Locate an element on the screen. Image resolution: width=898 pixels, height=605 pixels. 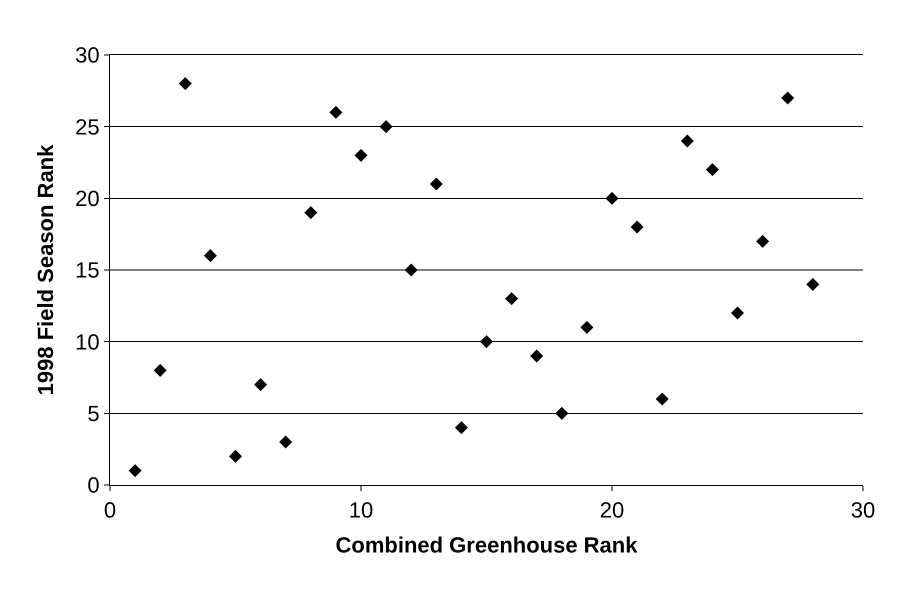
x-tick-label: 10 is located at coordinates (361, 509).